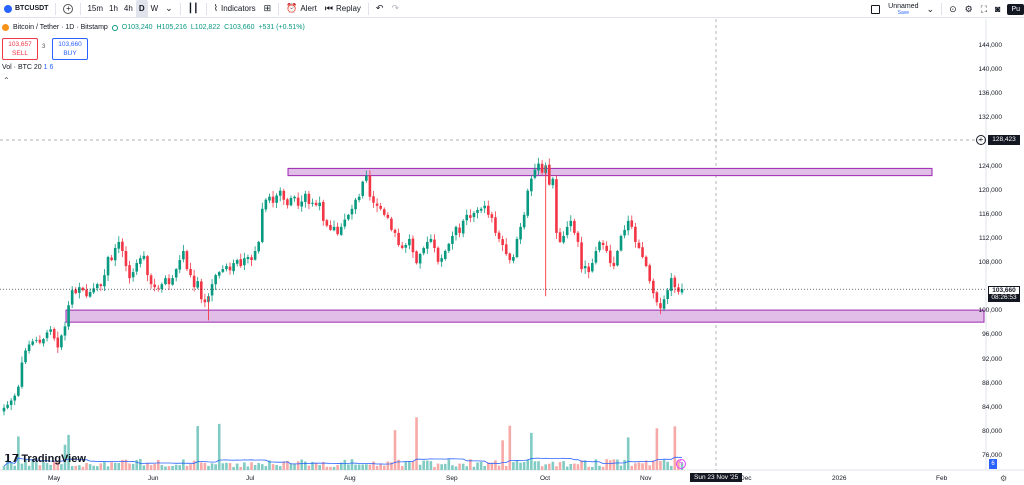  What do you see at coordinates (70, 53) in the screenshot?
I see `buy-label: BUY` at bounding box center [70, 53].